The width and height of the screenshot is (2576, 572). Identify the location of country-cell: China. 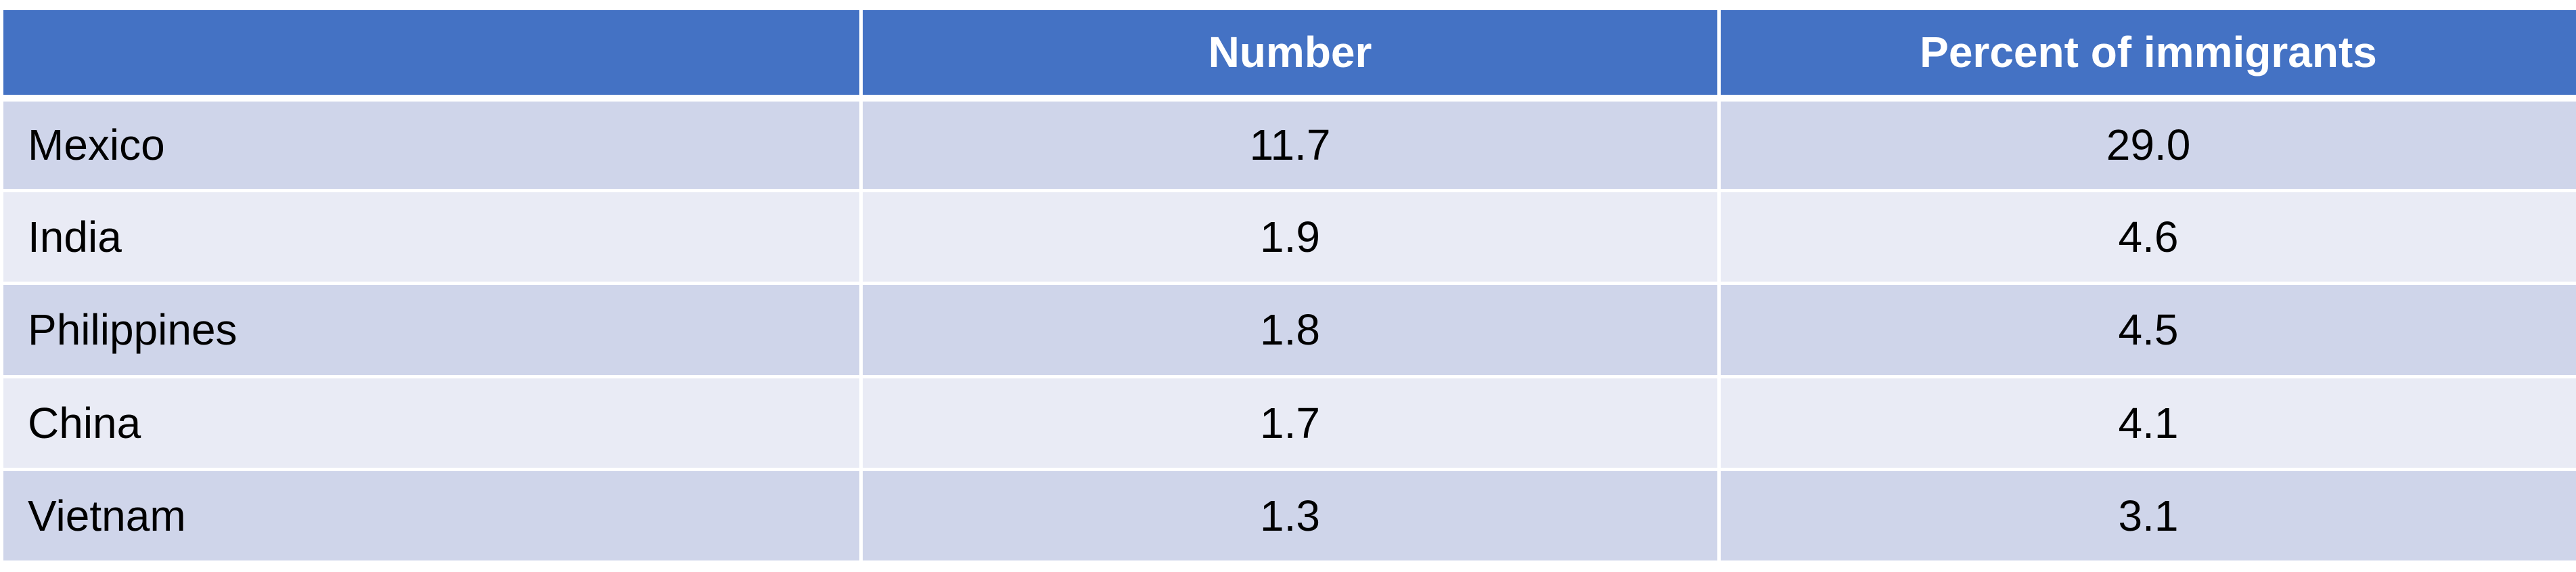
(431, 422).